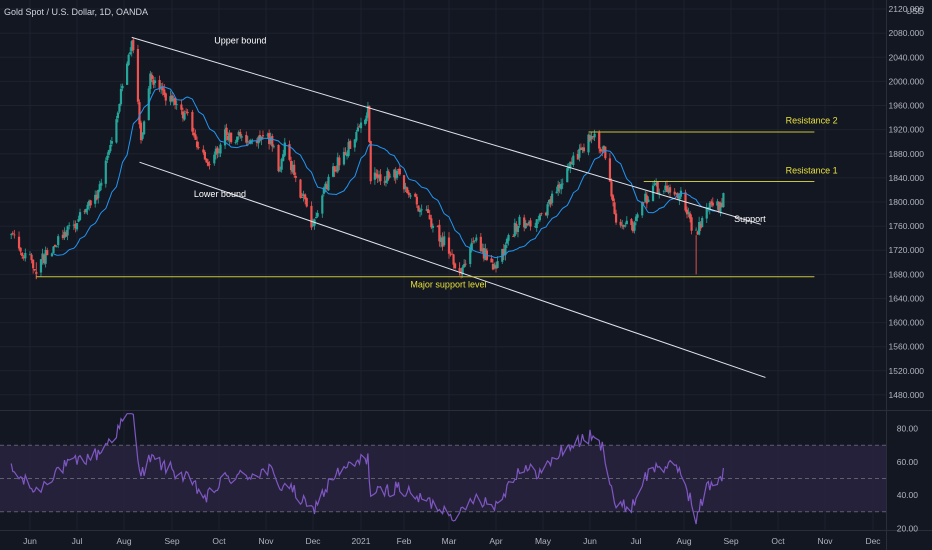 The height and width of the screenshot is (550, 932). I want to click on price-tick-label: 2120.000, so click(907, 9).